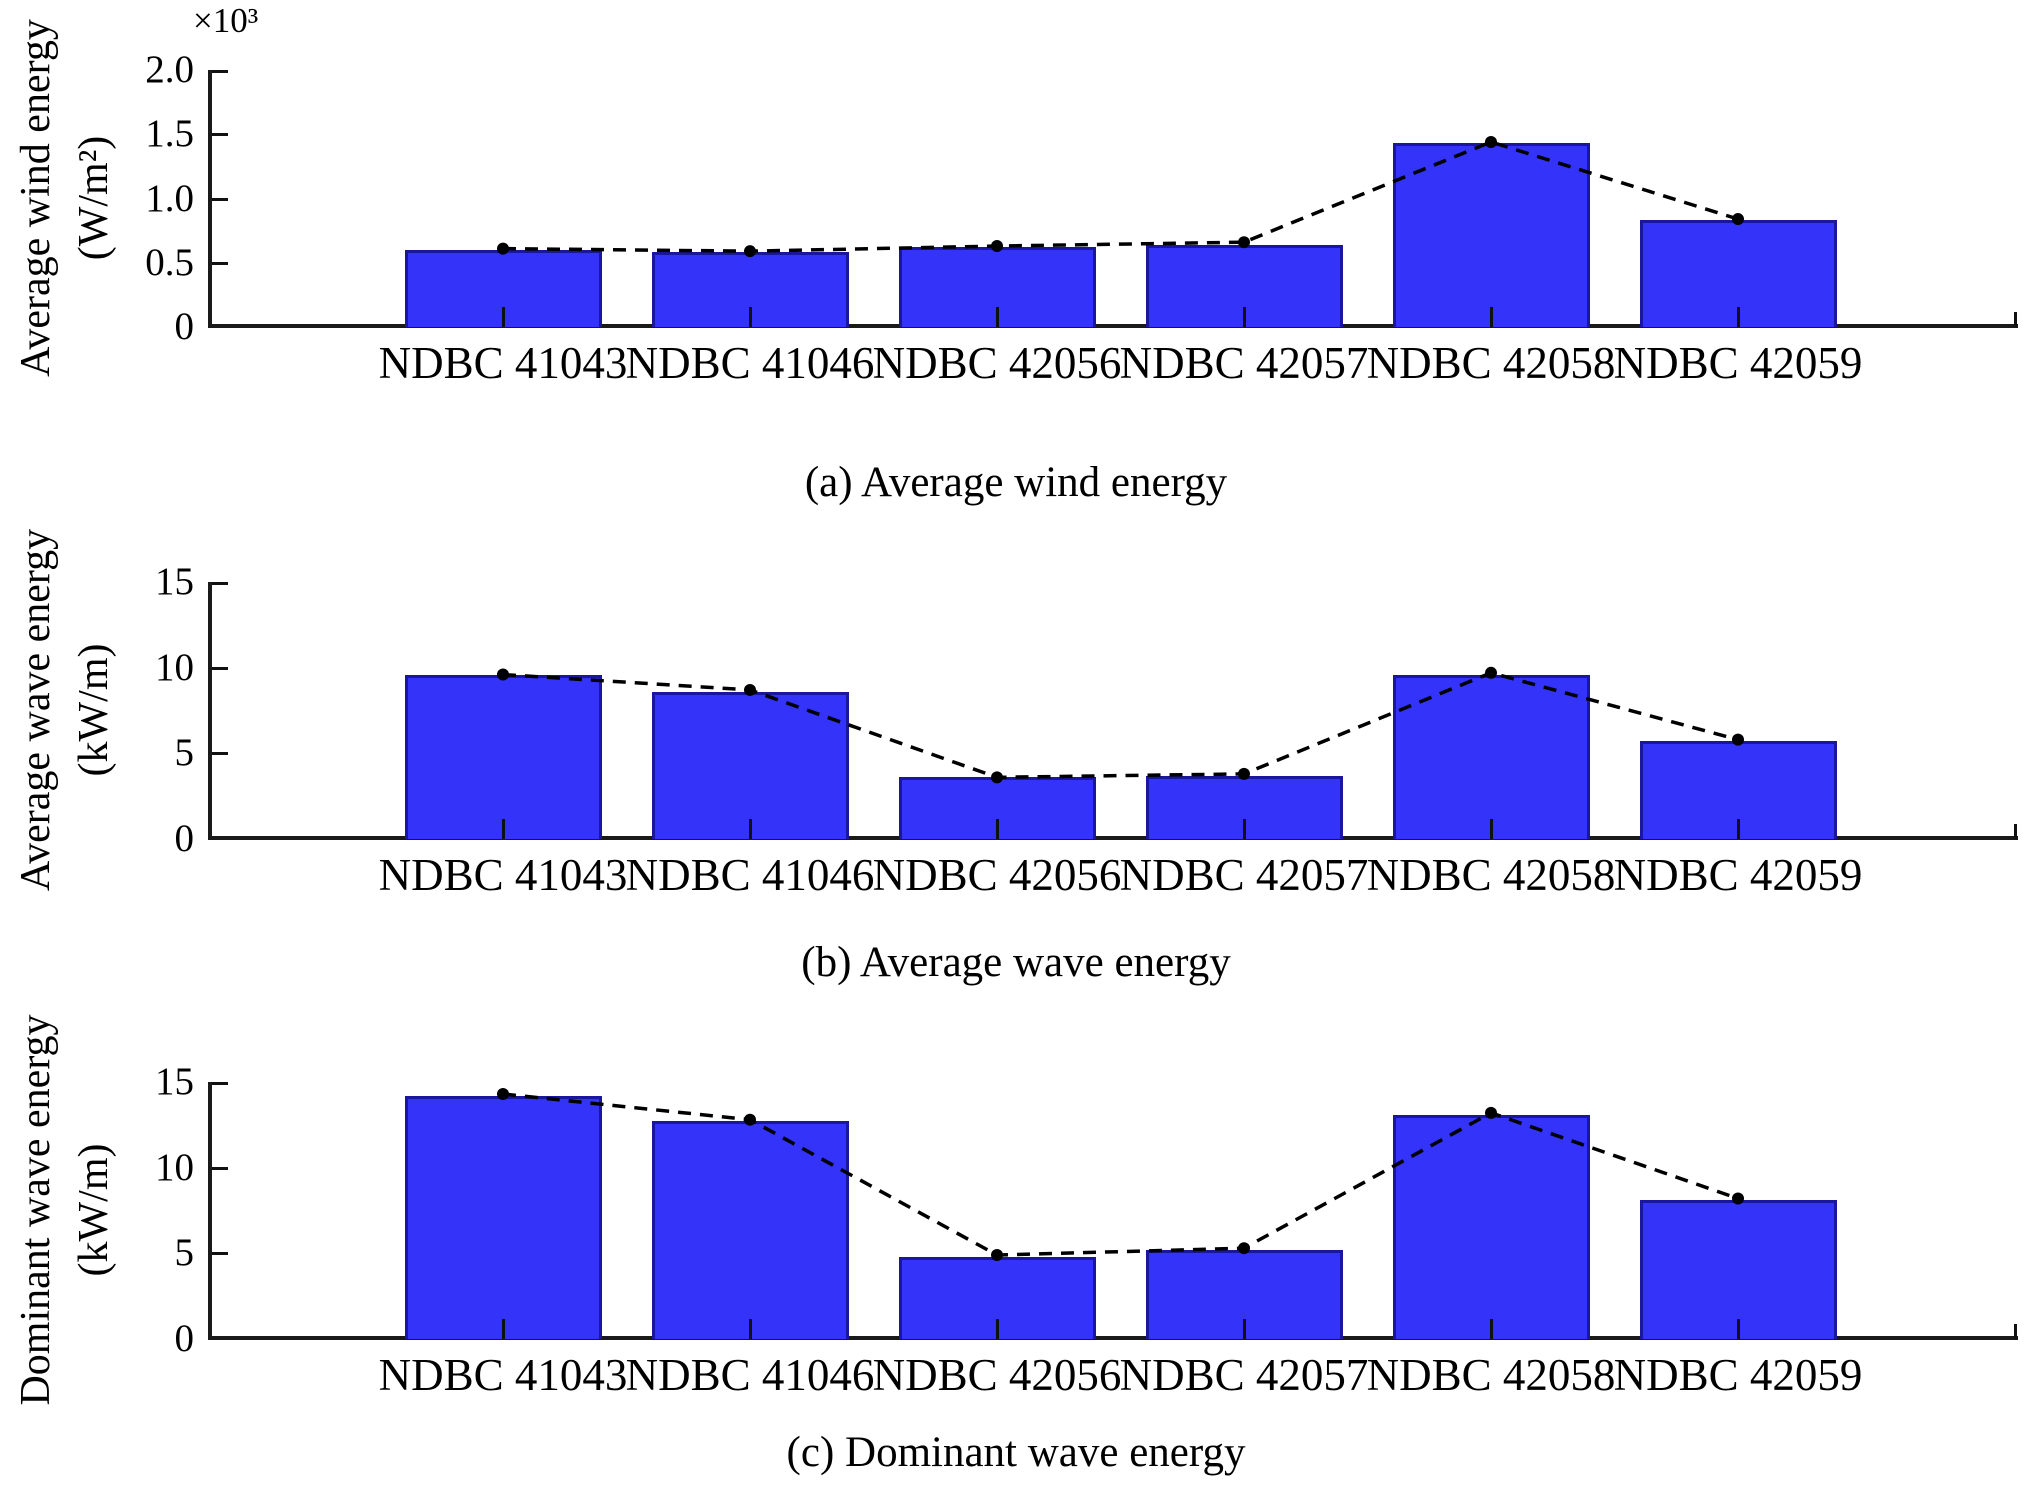  What do you see at coordinates (1016, 962) in the screenshot?
I see `caption-b: (b) Average wave energy` at bounding box center [1016, 962].